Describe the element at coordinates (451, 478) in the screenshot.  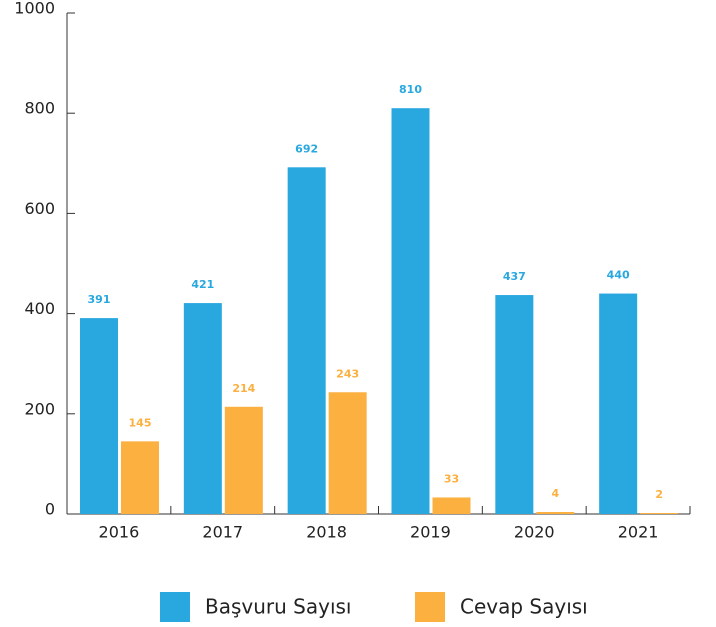
I see `value-label: 33` at that location.